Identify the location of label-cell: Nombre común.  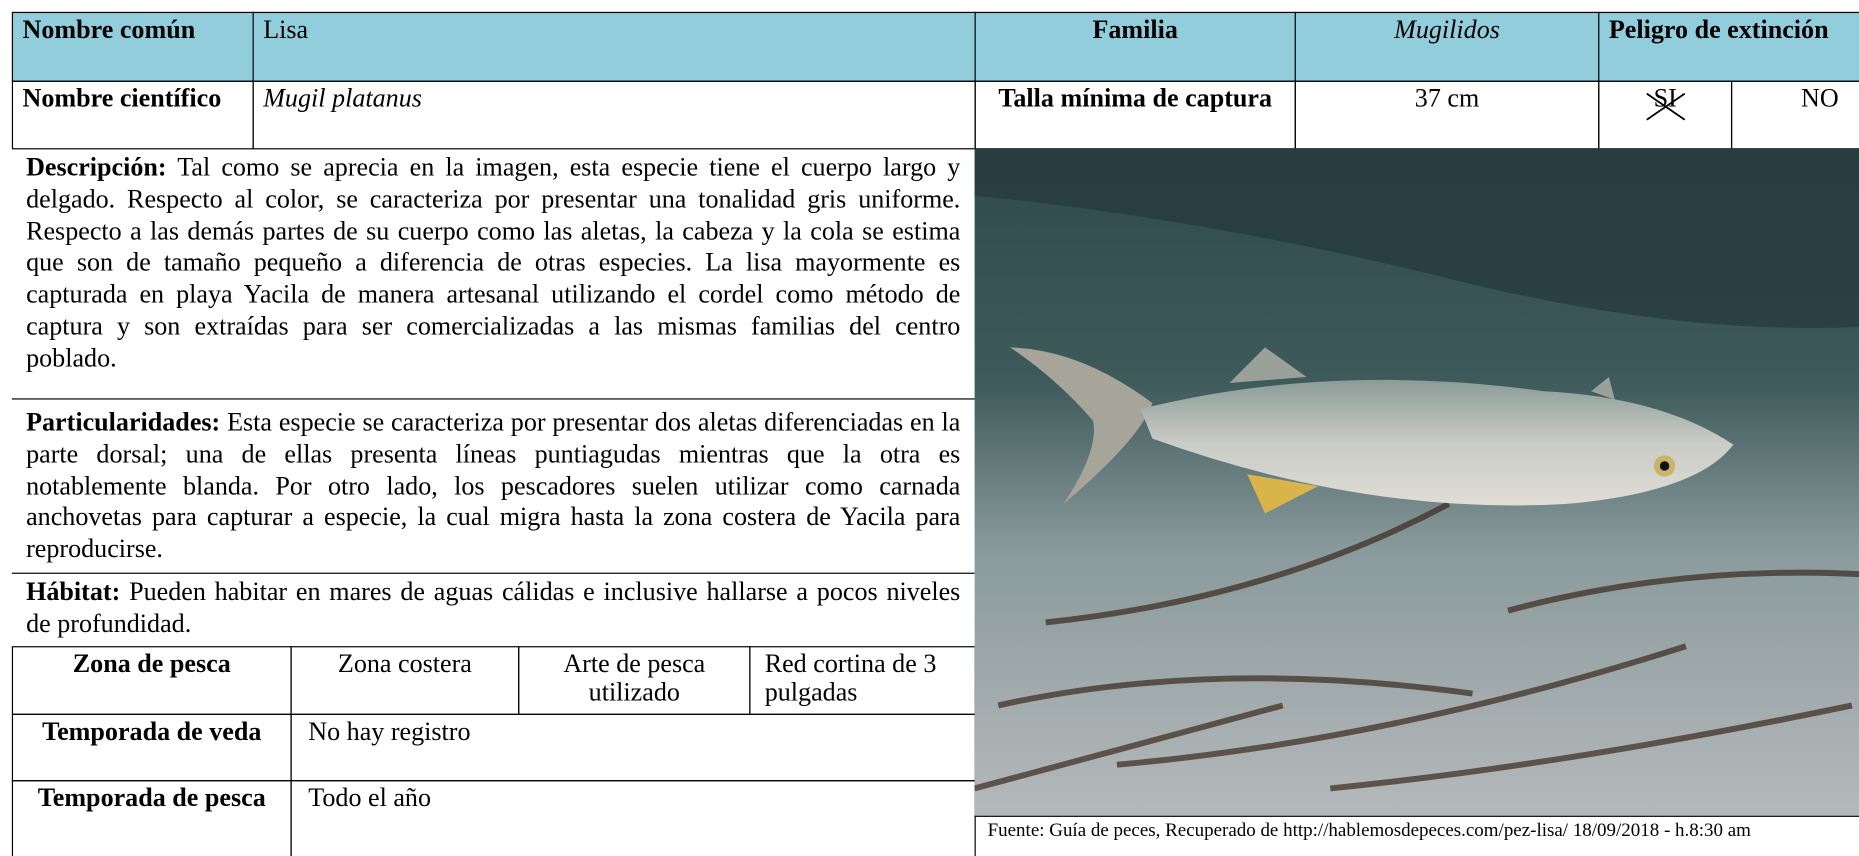
(132, 46).